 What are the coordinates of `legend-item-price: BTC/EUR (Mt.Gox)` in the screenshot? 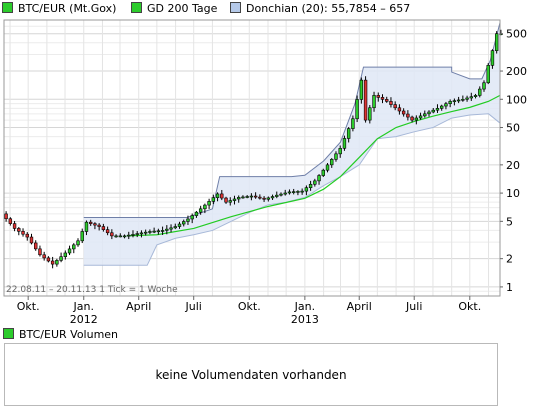 It's located at (59, 9).